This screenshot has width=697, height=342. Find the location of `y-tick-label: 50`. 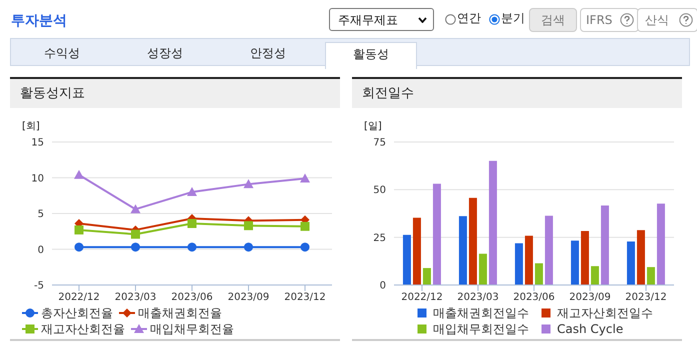

y-tick-label: 50 is located at coordinates (379, 190).